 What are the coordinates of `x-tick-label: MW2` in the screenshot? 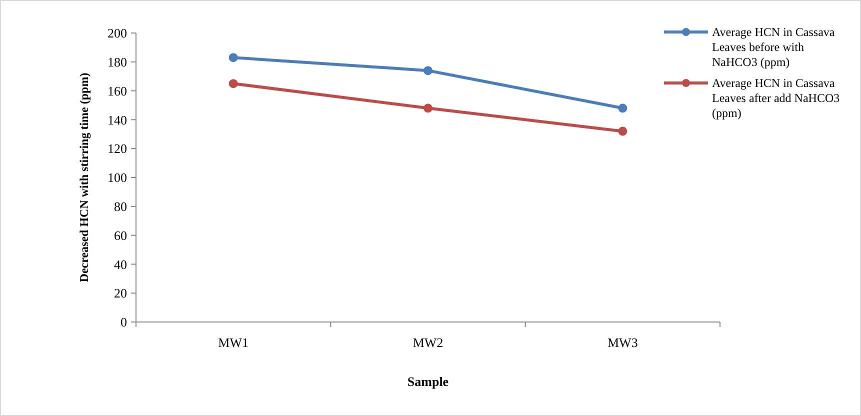 It's located at (428, 342).